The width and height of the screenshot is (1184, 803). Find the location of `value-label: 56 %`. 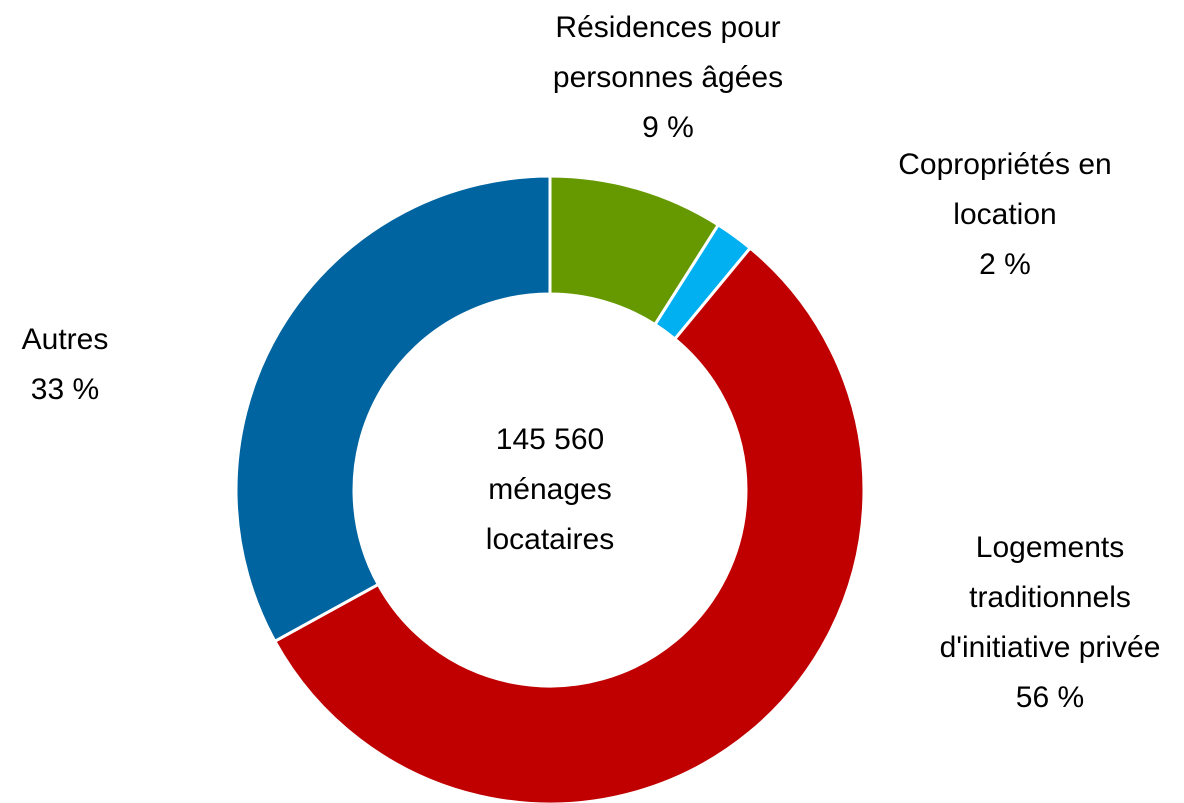

value-label: 56 % is located at coordinates (1050, 697).